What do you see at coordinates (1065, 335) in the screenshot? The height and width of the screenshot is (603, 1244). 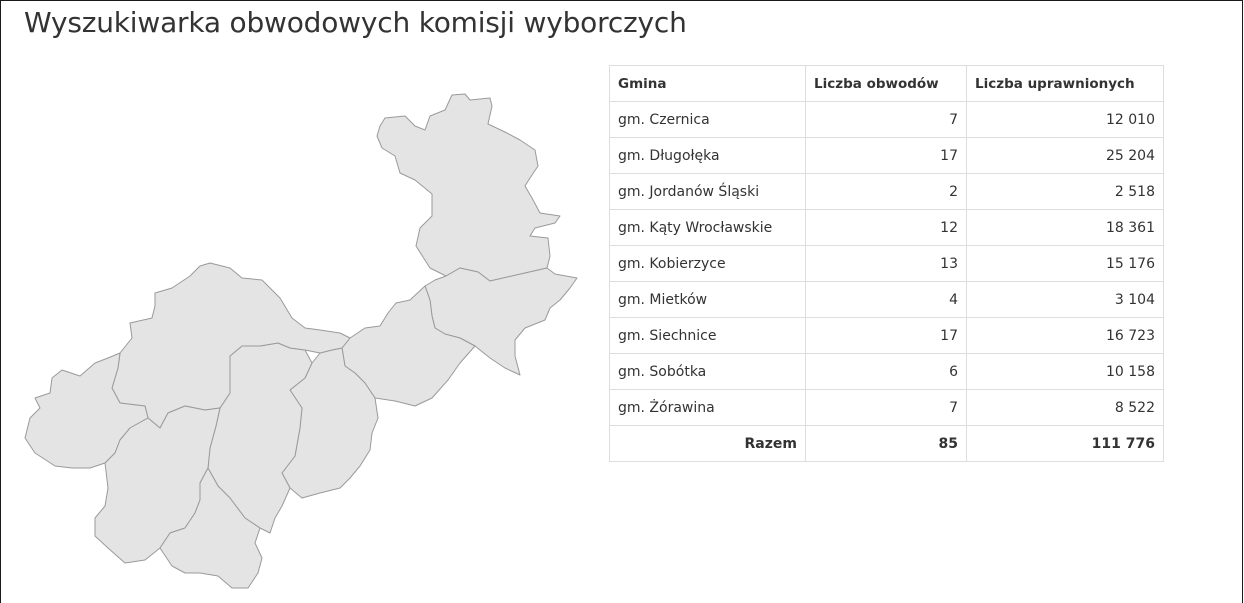 I see `cell-uprawnieni: 16 723` at bounding box center [1065, 335].